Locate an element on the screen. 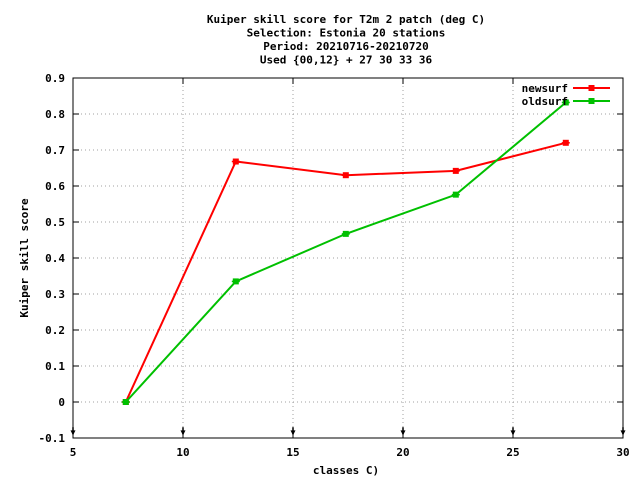  legend-marker-oldsurf is located at coordinates (591, 101).